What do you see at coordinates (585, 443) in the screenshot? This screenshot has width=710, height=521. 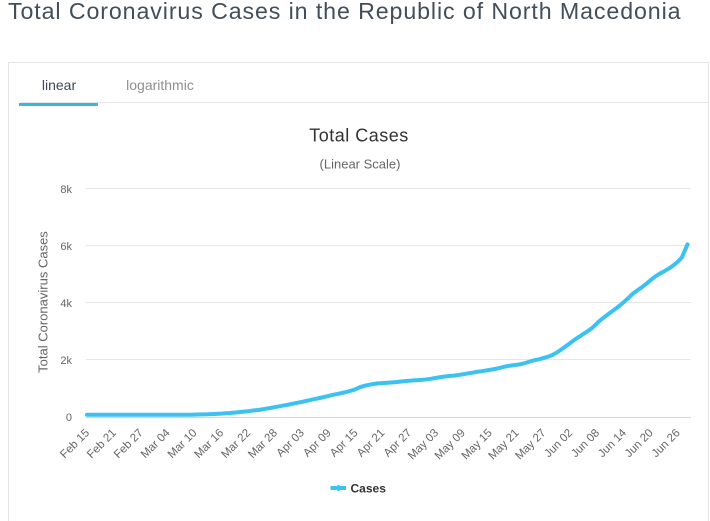 I see `svg-text: Jun 08` at bounding box center [585, 443].